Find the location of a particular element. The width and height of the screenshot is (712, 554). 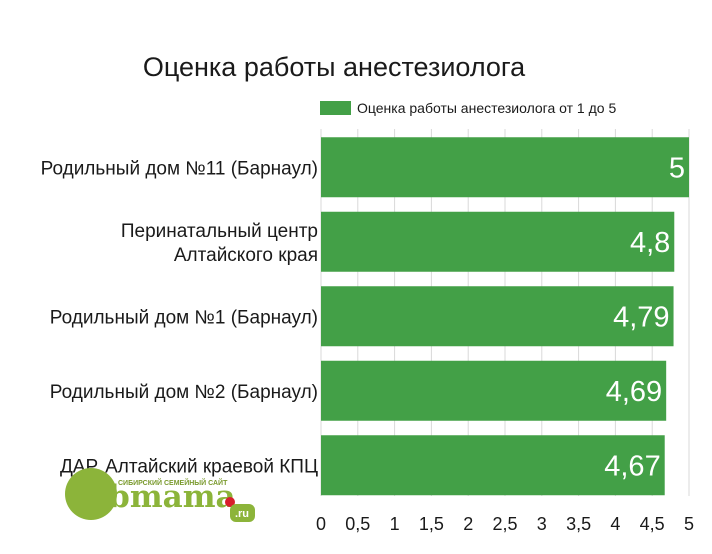

x-tick-label: 2,5 is located at coordinates (504, 524).